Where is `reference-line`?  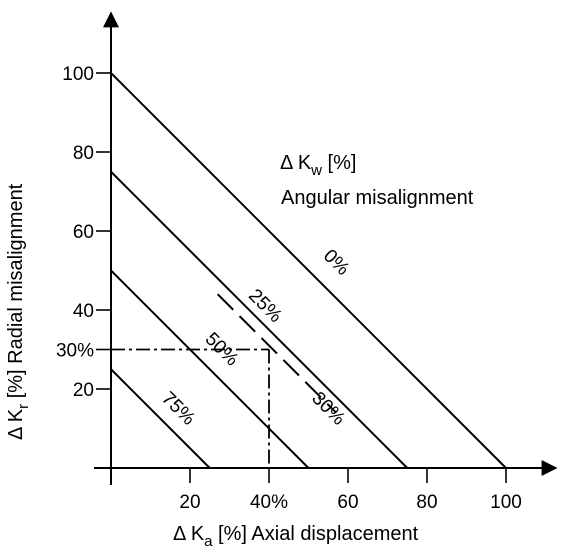 reference-line is located at coordinates (276, 353).